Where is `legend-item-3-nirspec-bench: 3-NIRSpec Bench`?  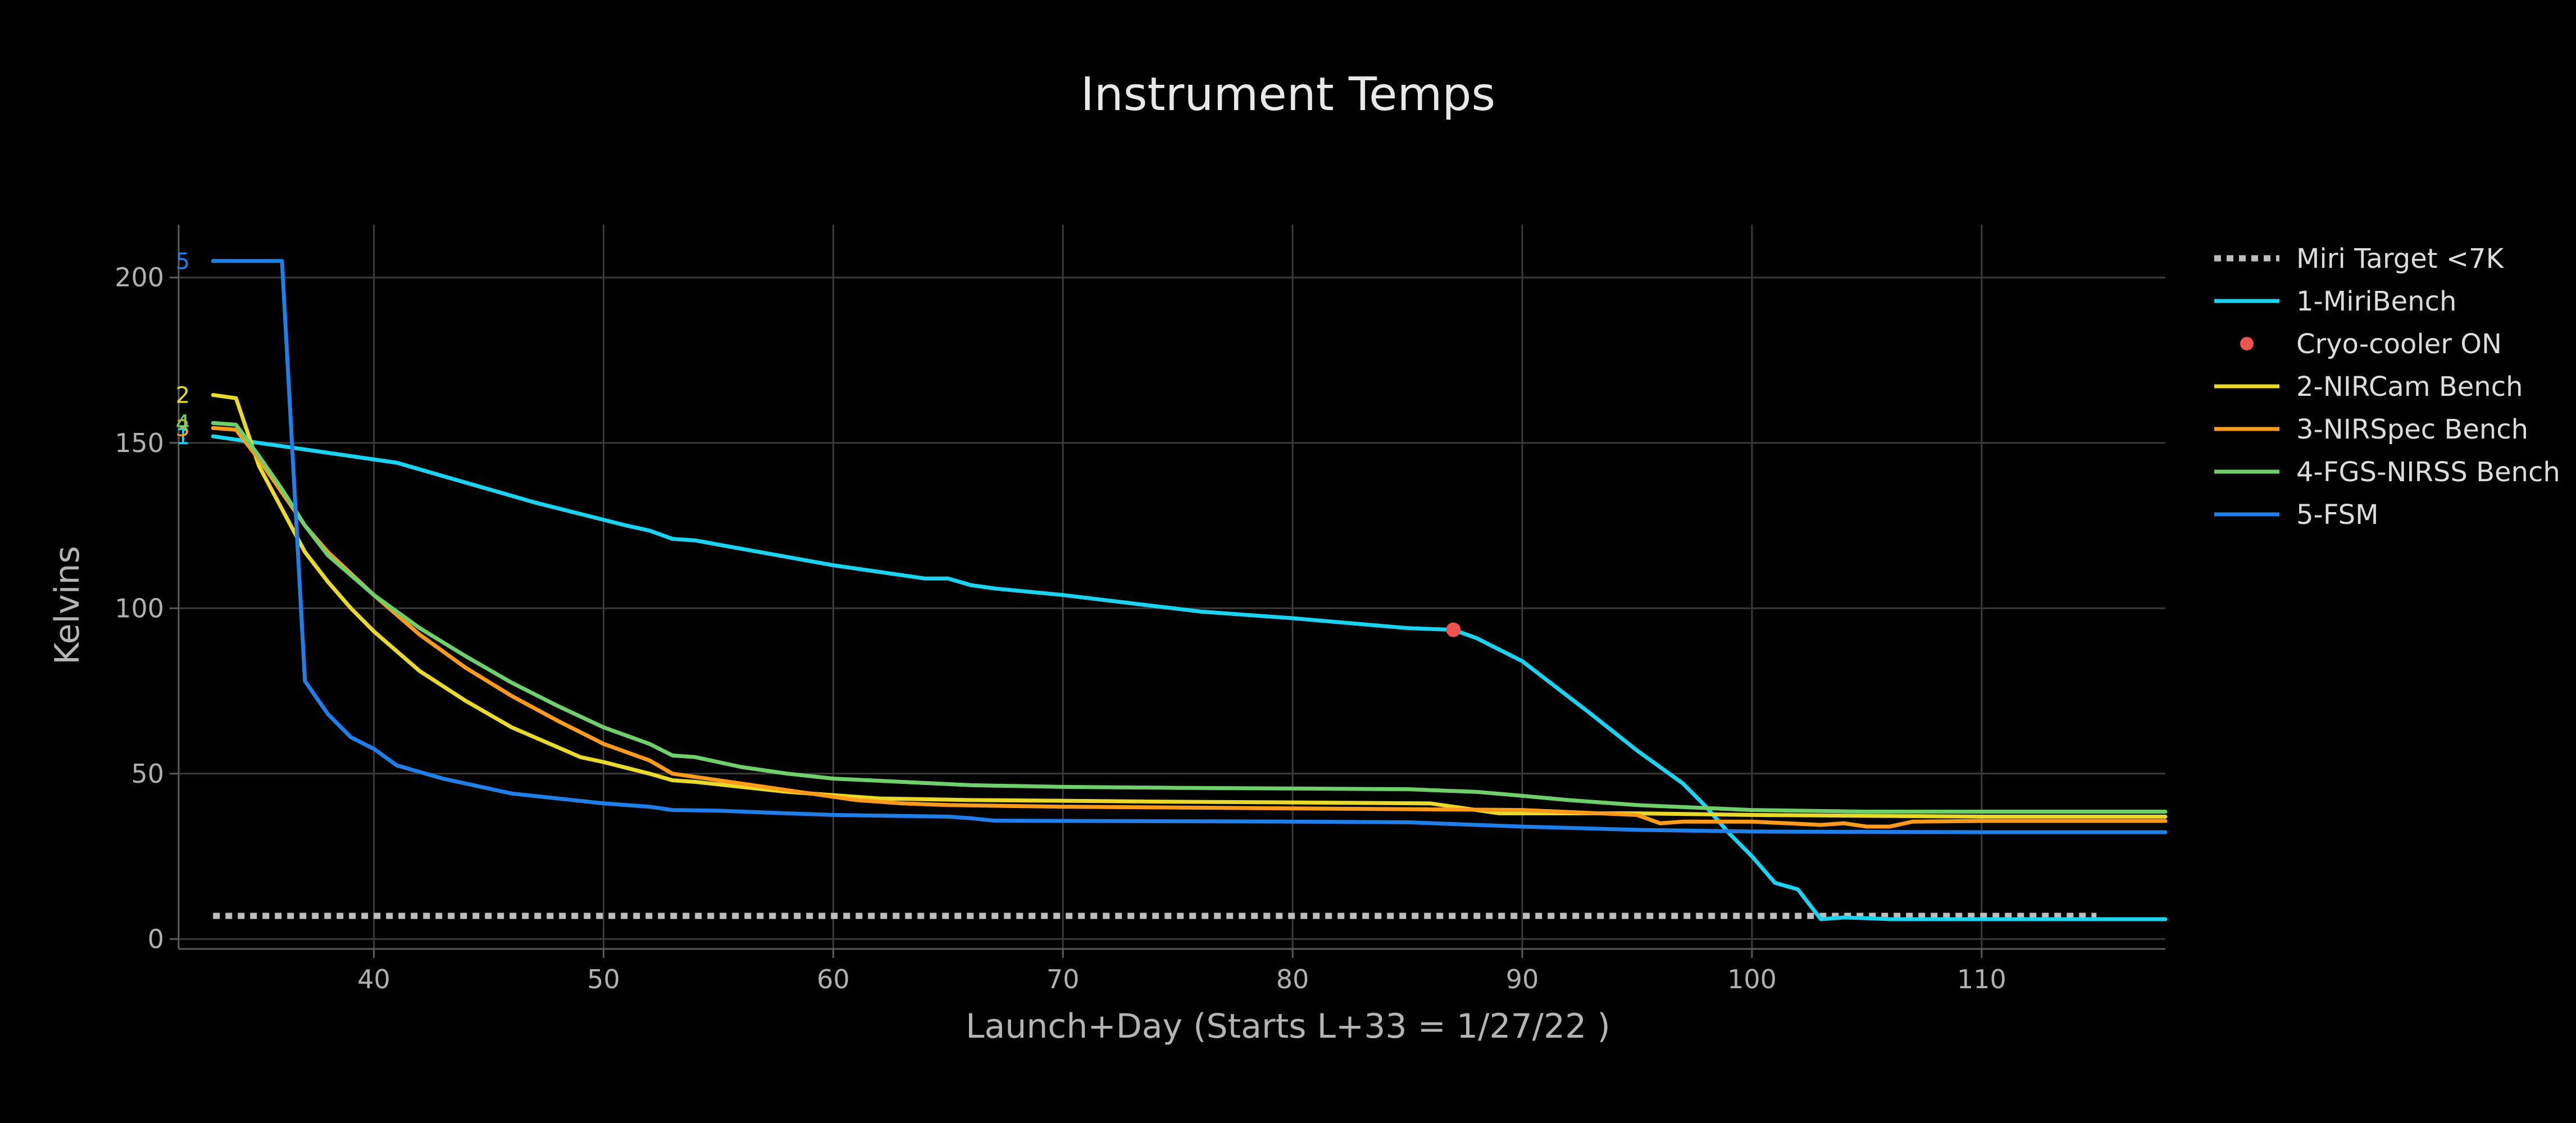
legend-item-3-nirspec-bench: 3-NIRSpec Bench is located at coordinates (2371, 429).